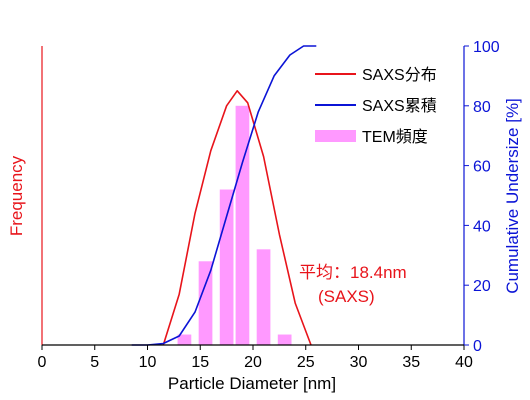  Describe the element at coordinates (42, 362) in the screenshot. I see `x-tick-label-0: 0` at that location.